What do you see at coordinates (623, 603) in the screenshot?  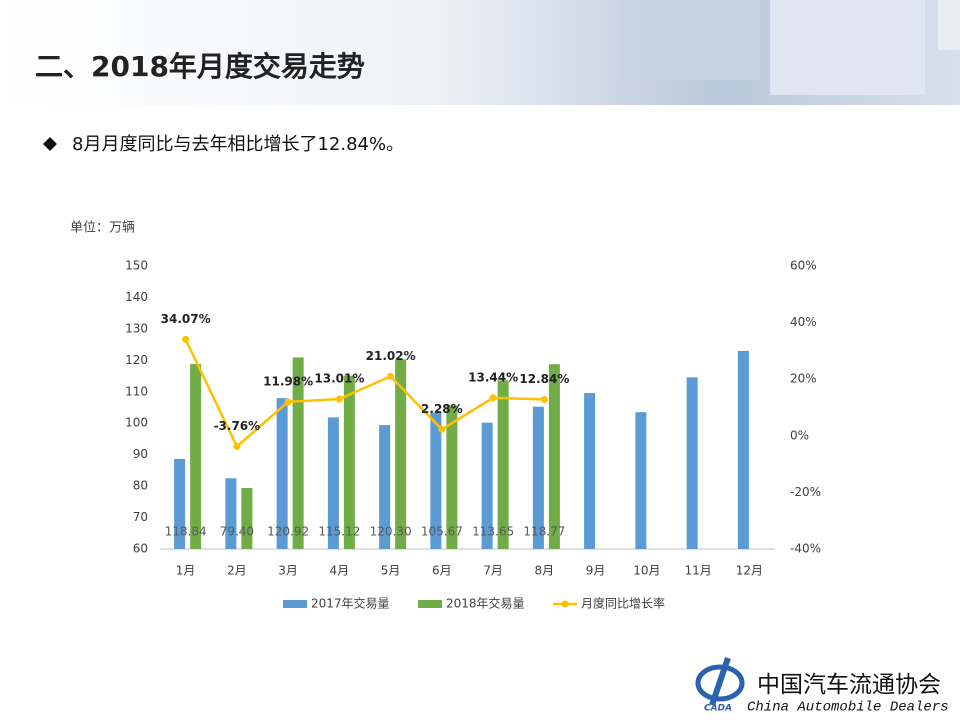 I see `legend-label: 月度同比增长率` at bounding box center [623, 603].